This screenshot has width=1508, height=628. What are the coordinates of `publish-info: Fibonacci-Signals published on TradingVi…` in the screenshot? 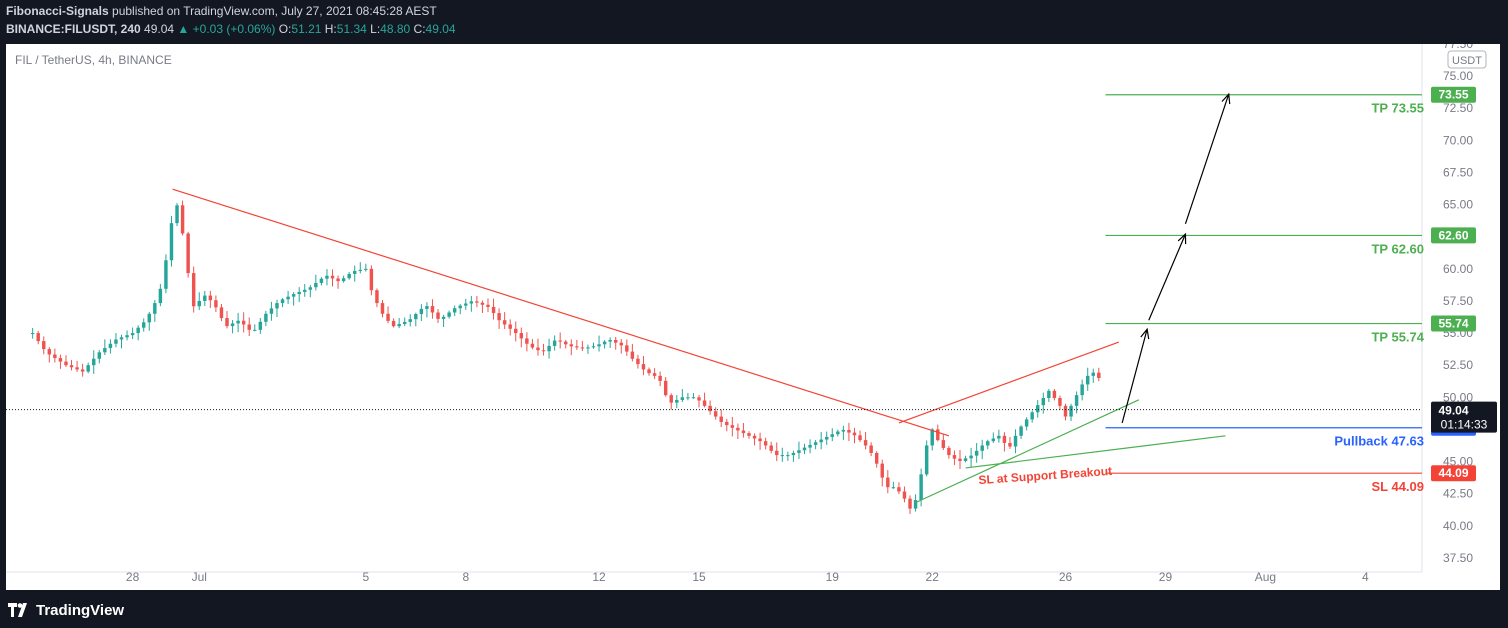 It's located at (221, 11).